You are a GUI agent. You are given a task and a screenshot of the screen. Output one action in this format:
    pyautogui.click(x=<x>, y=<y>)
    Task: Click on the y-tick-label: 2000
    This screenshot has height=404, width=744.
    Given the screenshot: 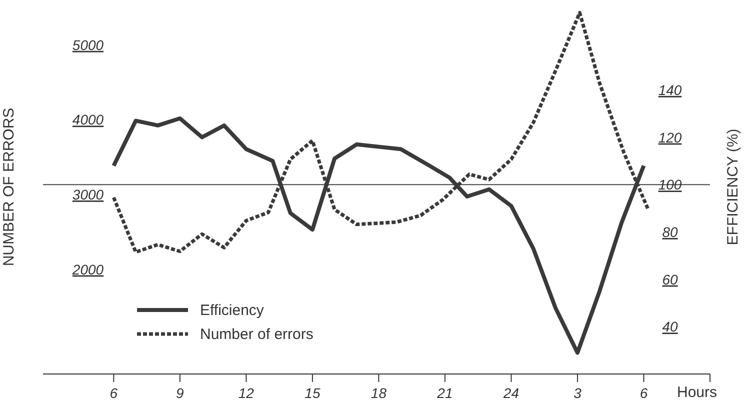 What is the action you would take?
    pyautogui.click(x=87, y=269)
    